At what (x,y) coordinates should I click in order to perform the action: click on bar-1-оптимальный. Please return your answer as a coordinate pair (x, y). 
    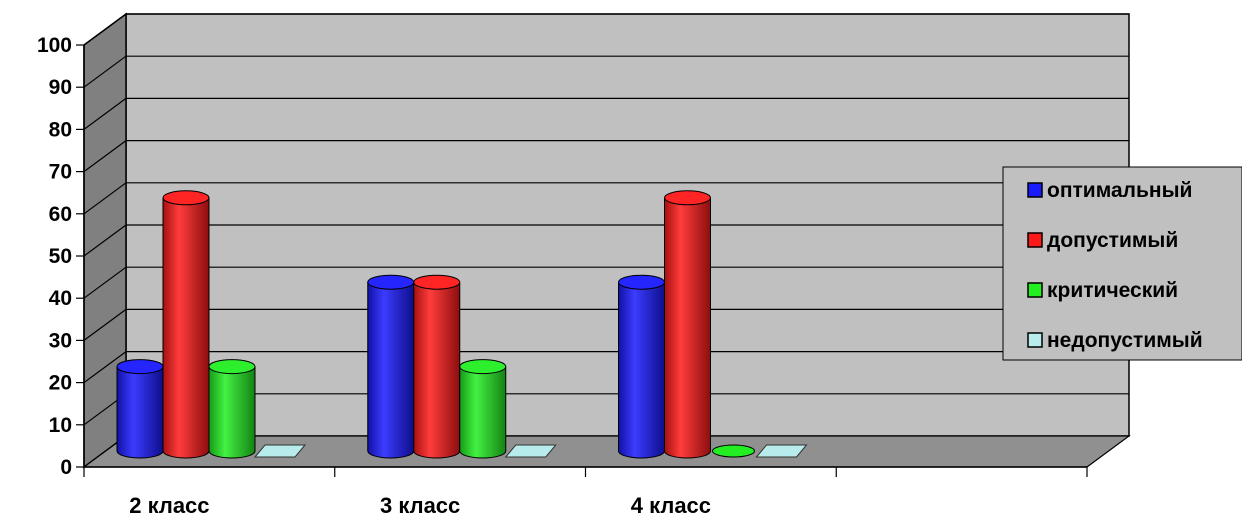
    Looking at the image, I should click on (140, 409).